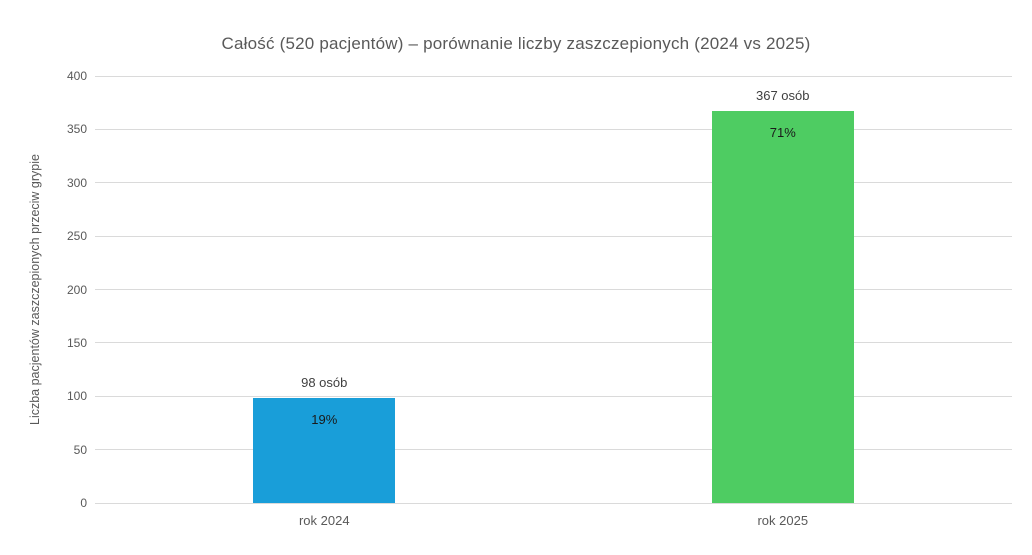  Describe the element at coordinates (83, 503) in the screenshot. I see `y-tick-label: 0` at that location.